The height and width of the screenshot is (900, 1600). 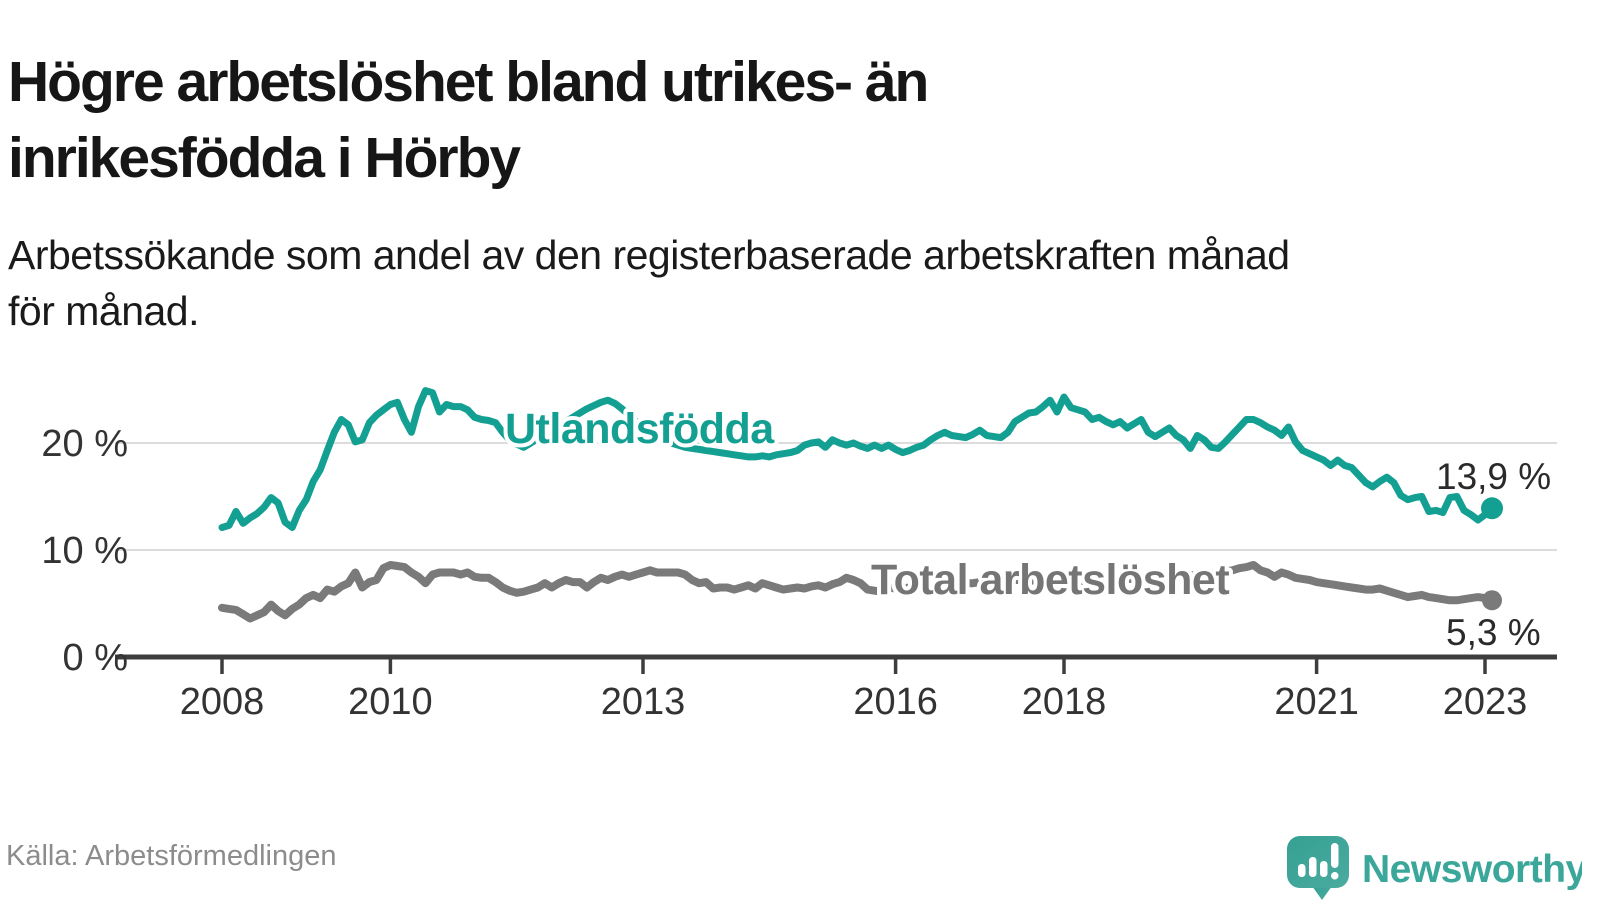 What do you see at coordinates (1485, 702) in the screenshot?
I see `x-tick-label-2023: 2023` at bounding box center [1485, 702].